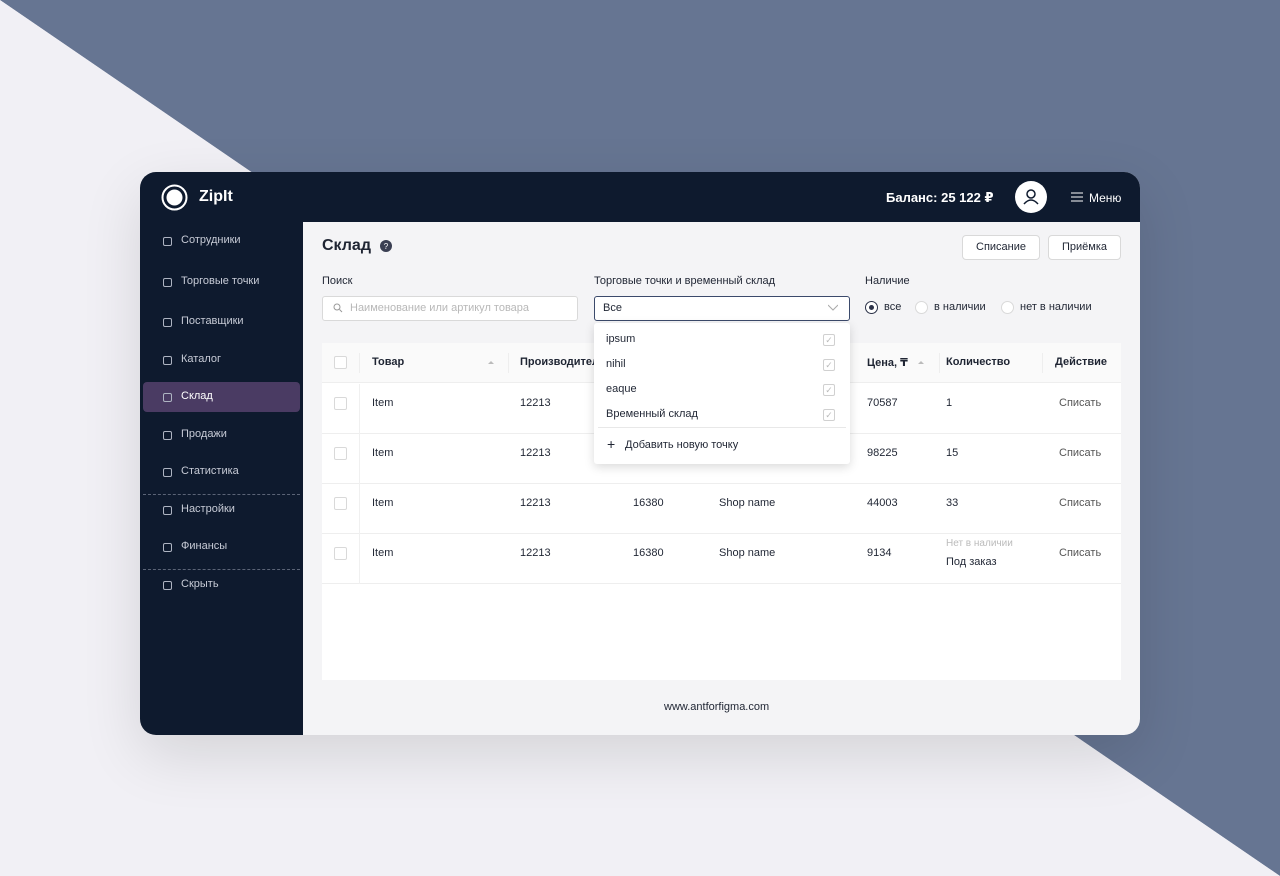 The image size is (1280, 876). What do you see at coordinates (882, 403) in the screenshot?
I see `cell: 70587` at bounding box center [882, 403].